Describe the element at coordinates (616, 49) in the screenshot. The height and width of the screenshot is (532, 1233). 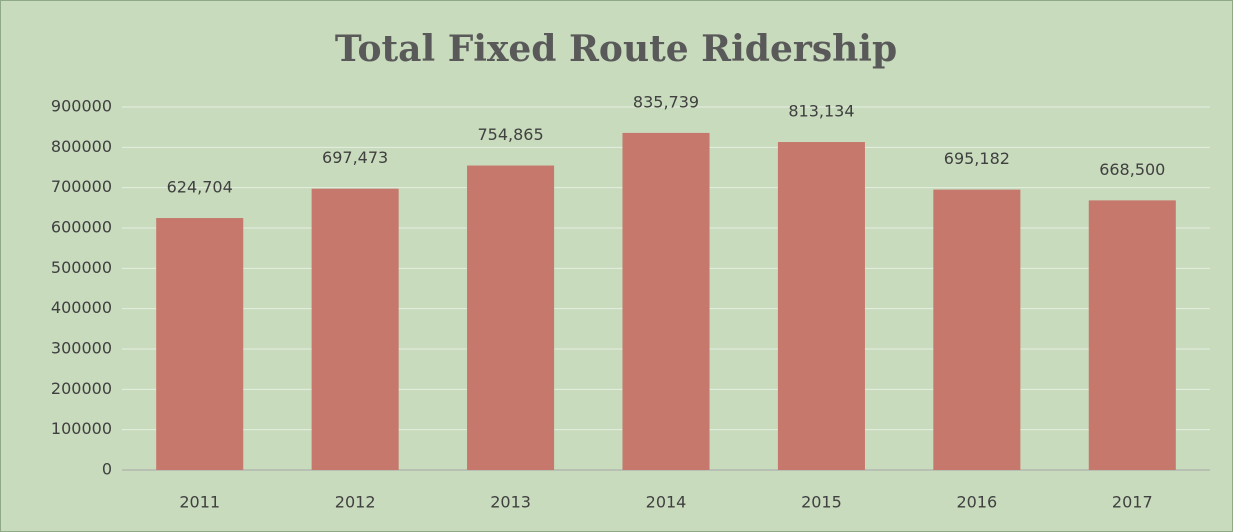
I see `chart-title: Total Fixed Route Ridership` at that location.